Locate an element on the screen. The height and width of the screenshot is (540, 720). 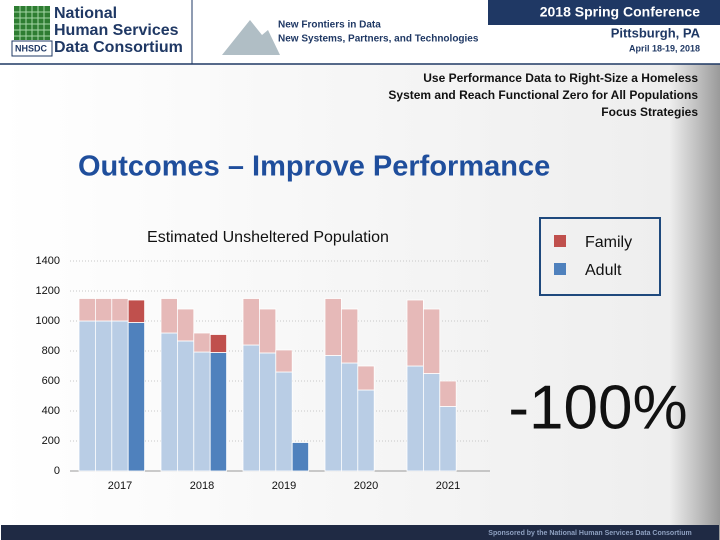
logo-text: Data Consortium is located at coordinates (118, 47).